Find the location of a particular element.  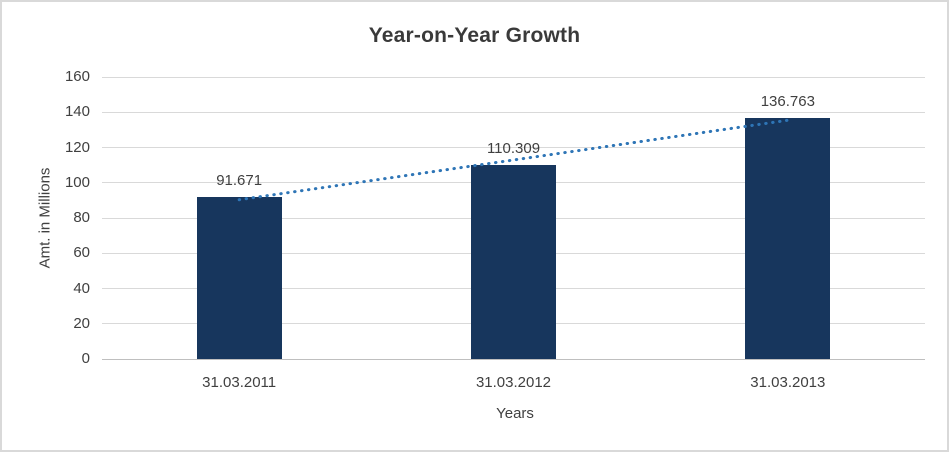

y-tick-label: 160 is located at coordinates (77, 76).